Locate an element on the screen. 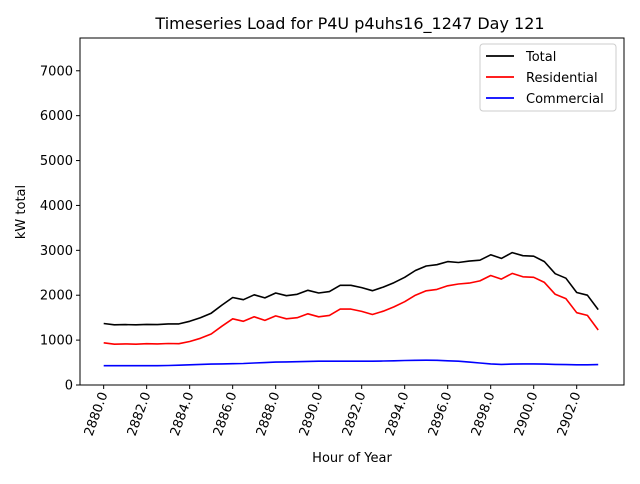 The image size is (640, 484). y-tick-label: 4000 is located at coordinates (56, 206).